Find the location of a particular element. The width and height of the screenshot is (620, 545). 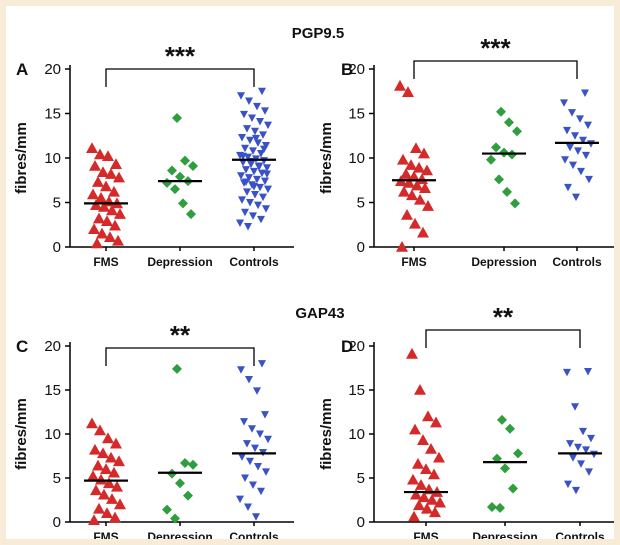

panel-label: C is located at coordinates (22, 346).